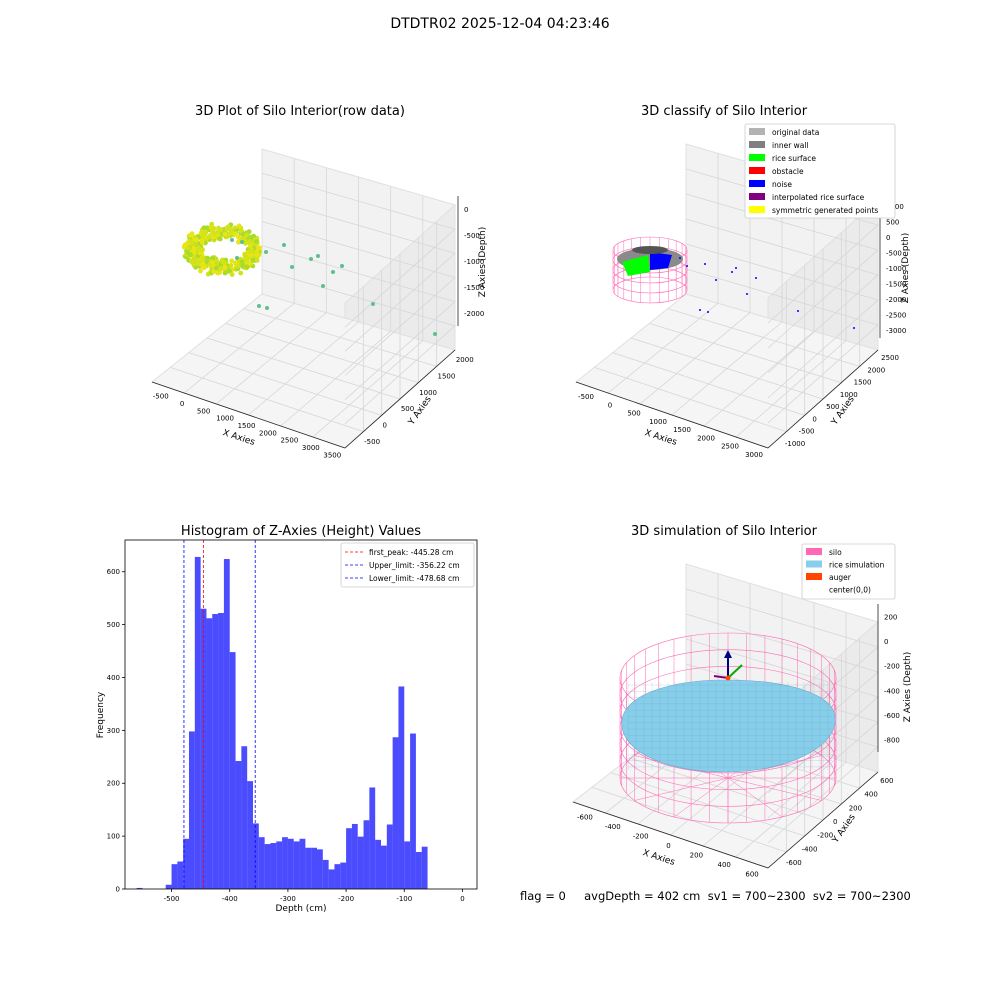 The image size is (1000, 1000). What do you see at coordinates (610, 405) in the screenshot?
I see `classify-x-tick: 0` at bounding box center [610, 405].